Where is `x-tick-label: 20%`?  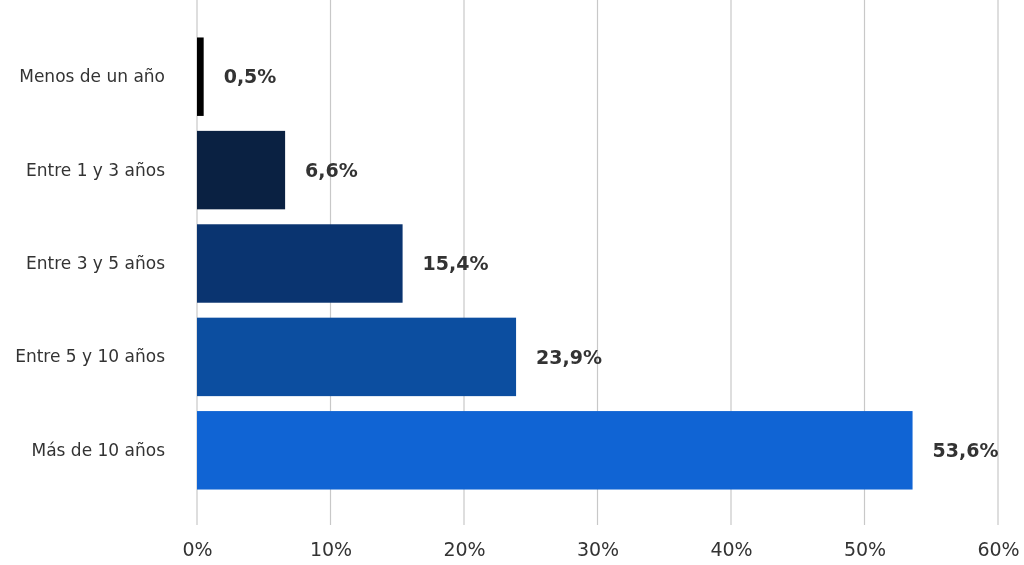
x-tick-label: 20% is located at coordinates (464, 549).